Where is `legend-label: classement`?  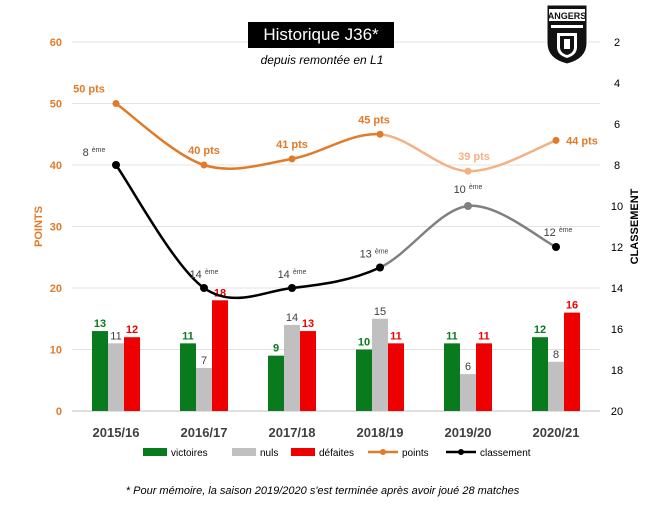 legend-label: classement is located at coordinates (505, 453).